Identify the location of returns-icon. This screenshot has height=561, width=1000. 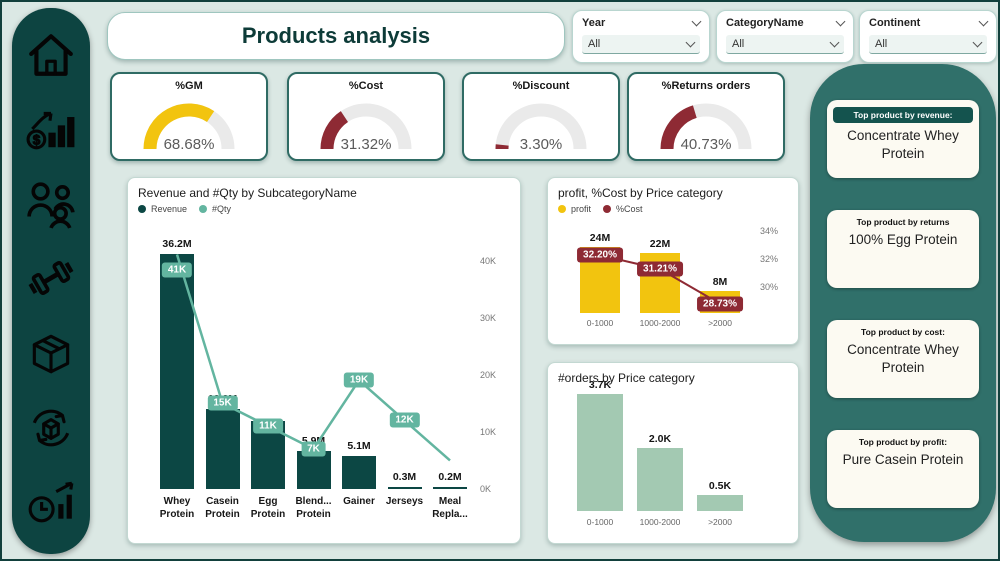
(51, 430).